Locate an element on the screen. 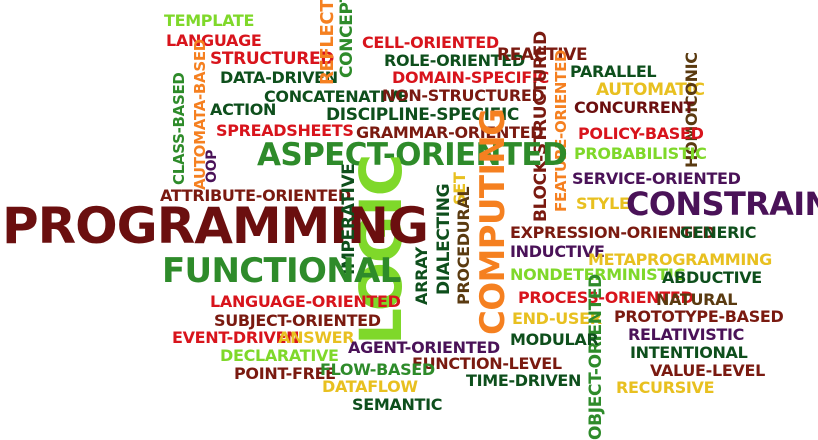 The image size is (818, 440). word-grammar-oriented: GRAMMAR-ORIENTED is located at coordinates (450, 132).